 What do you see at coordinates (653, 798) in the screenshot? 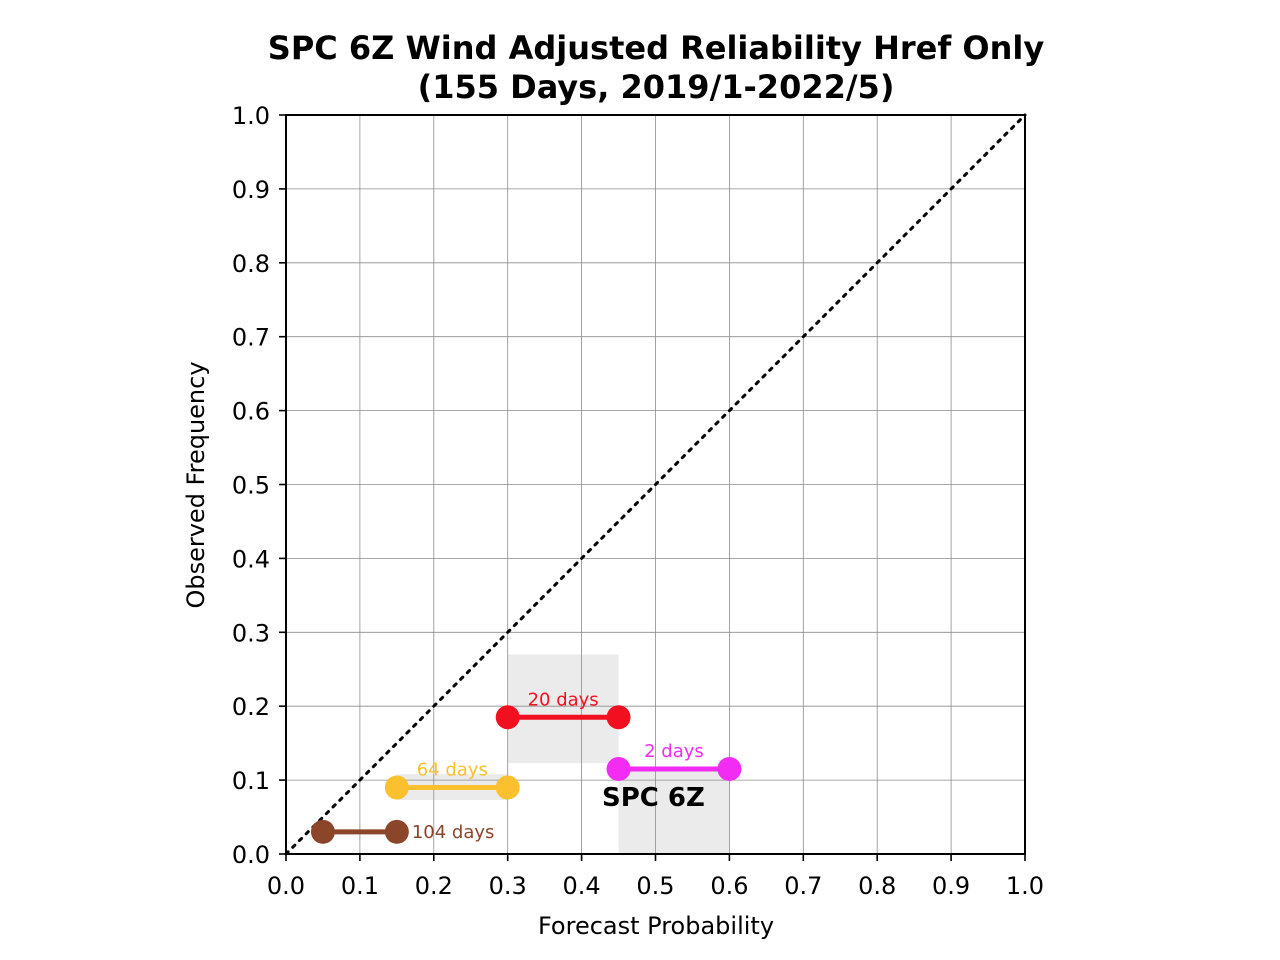
I see `spc-6z-annotation: SPC 6Z` at bounding box center [653, 798].